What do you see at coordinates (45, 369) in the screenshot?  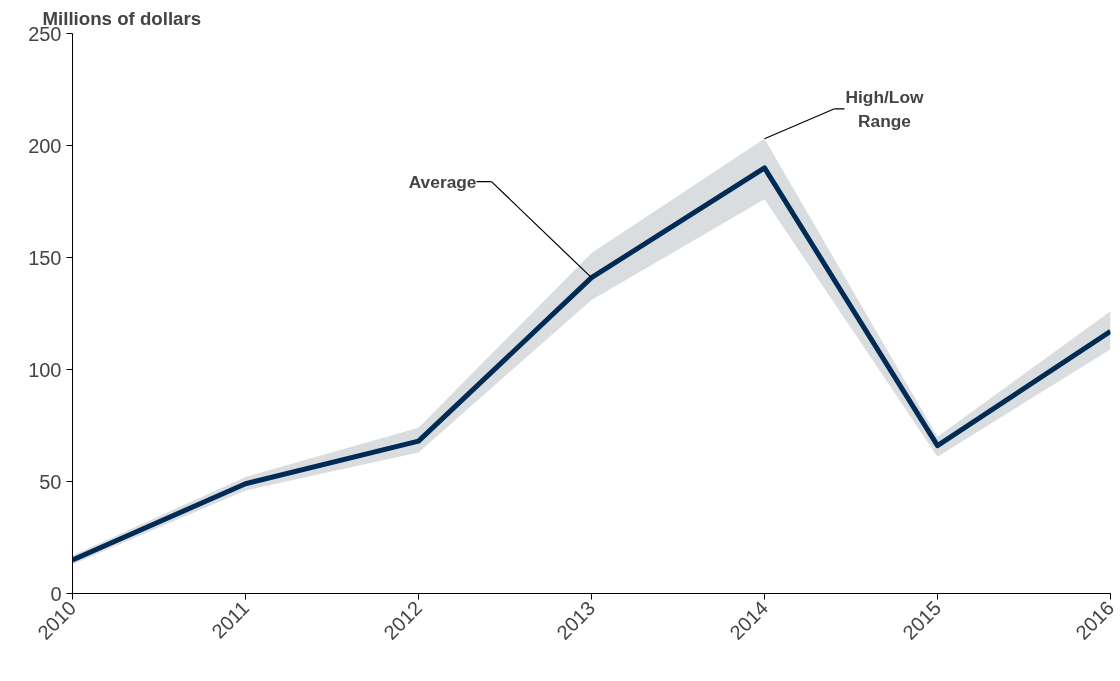 I see `y-tick-label: 100` at bounding box center [45, 369].